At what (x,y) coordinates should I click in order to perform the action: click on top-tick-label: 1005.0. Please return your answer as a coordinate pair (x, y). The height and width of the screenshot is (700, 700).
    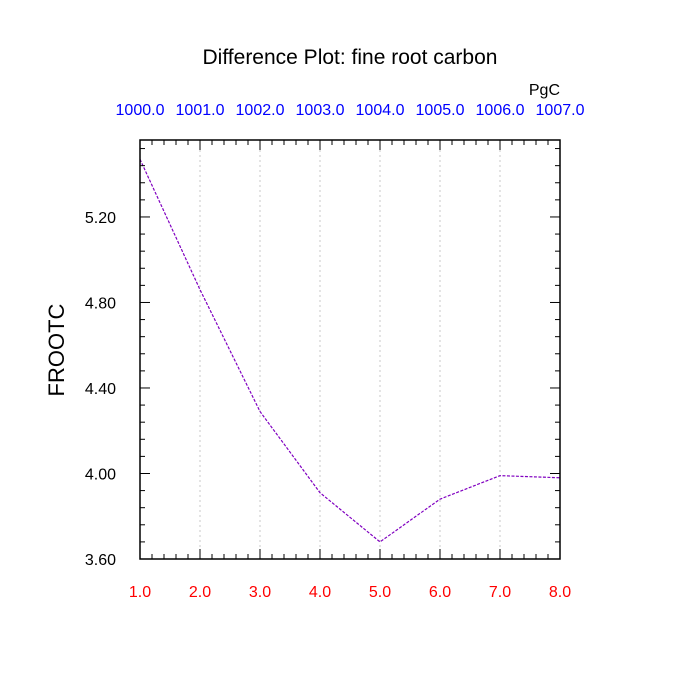
    Looking at the image, I should click on (440, 110).